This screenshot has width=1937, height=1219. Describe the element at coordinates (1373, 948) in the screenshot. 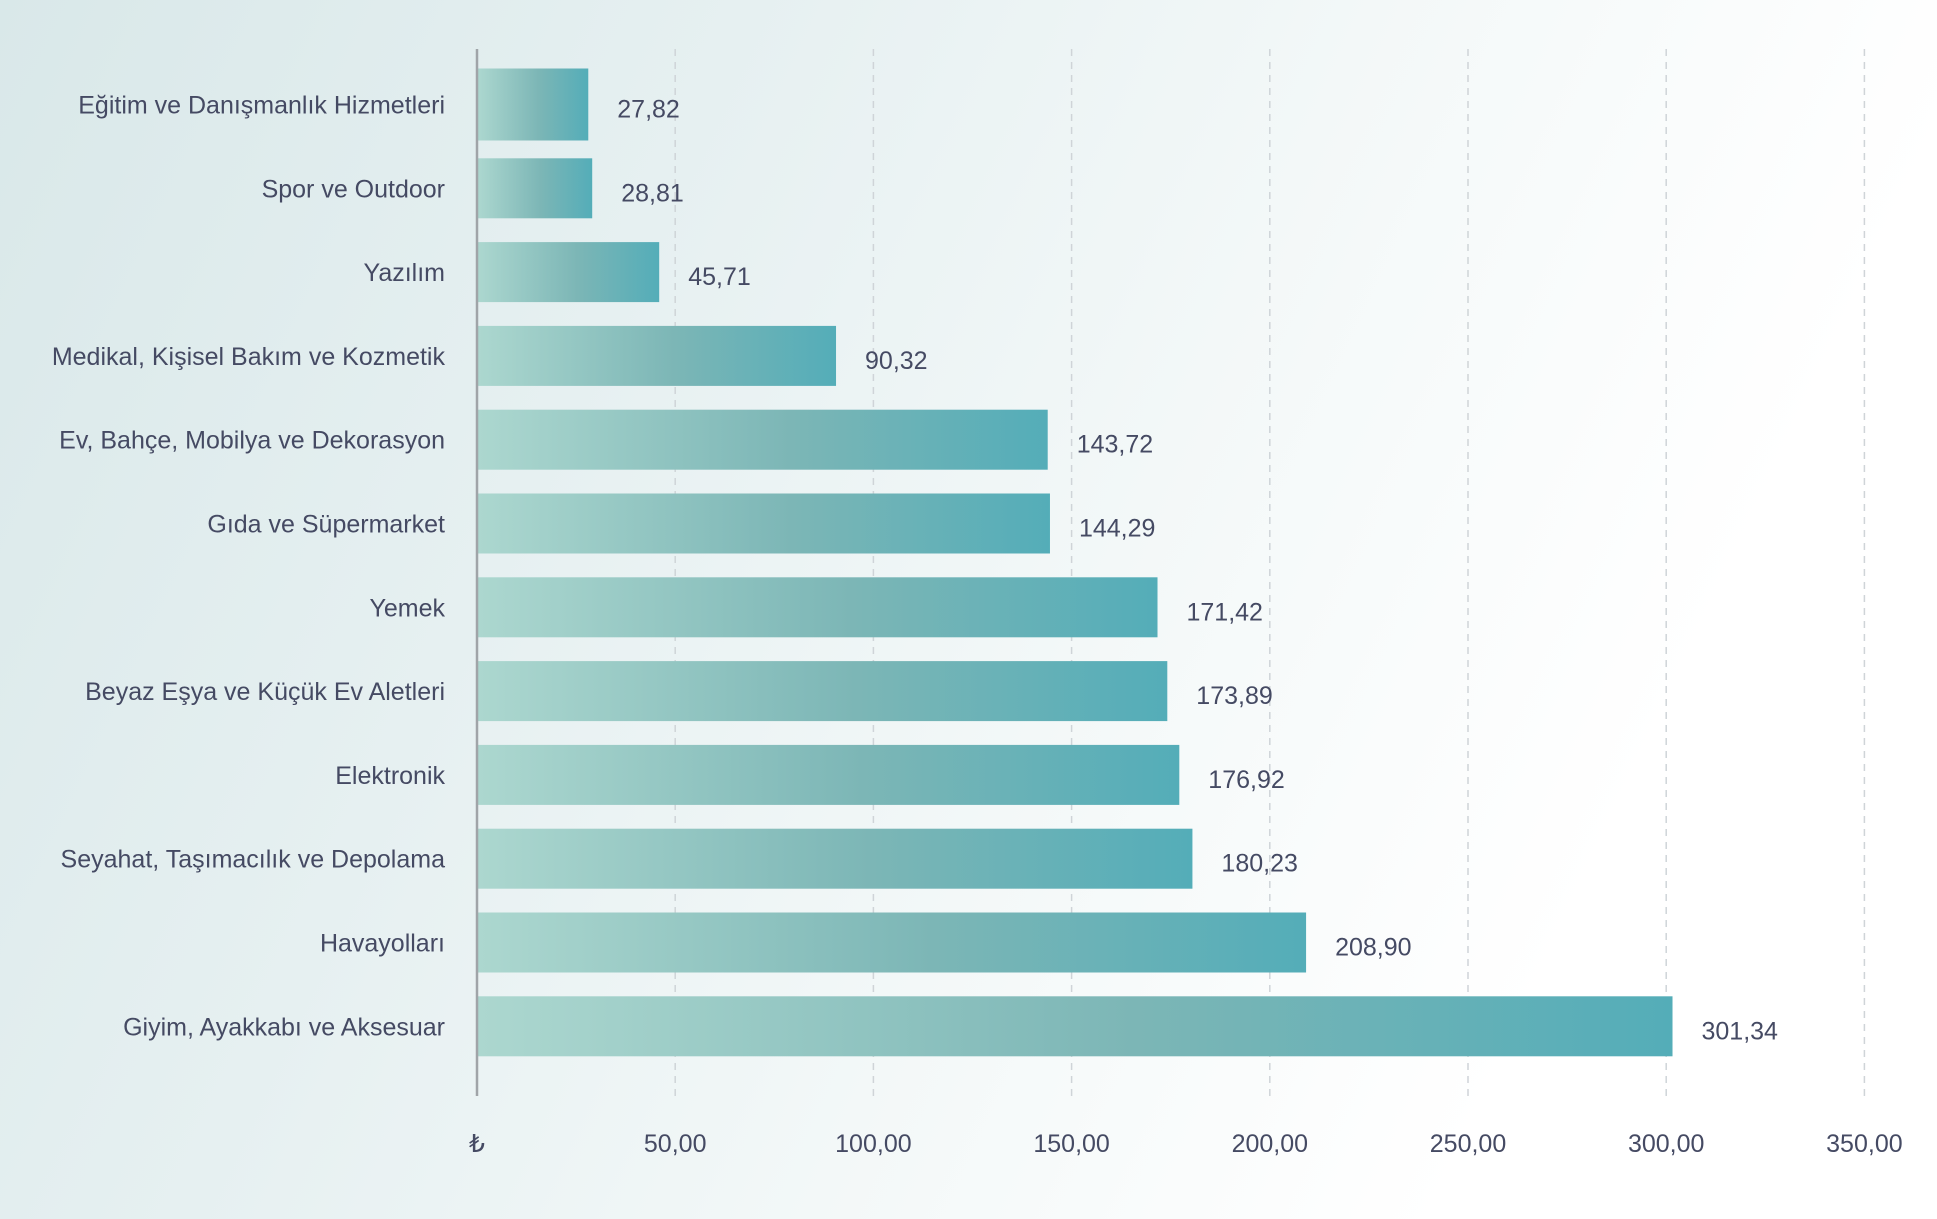

I see `value-label: 208,90` at that location.